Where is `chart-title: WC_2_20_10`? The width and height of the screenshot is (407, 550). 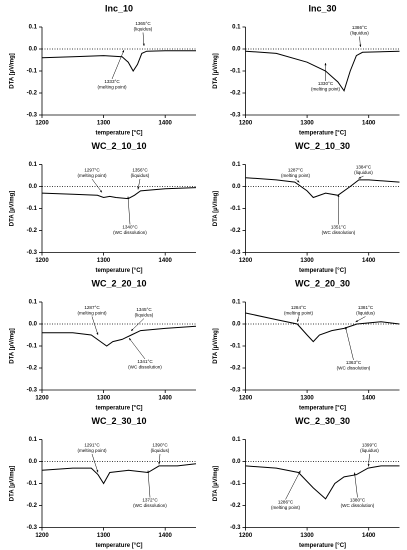
chart-title: WC_2_20_10 is located at coordinates (118, 283).